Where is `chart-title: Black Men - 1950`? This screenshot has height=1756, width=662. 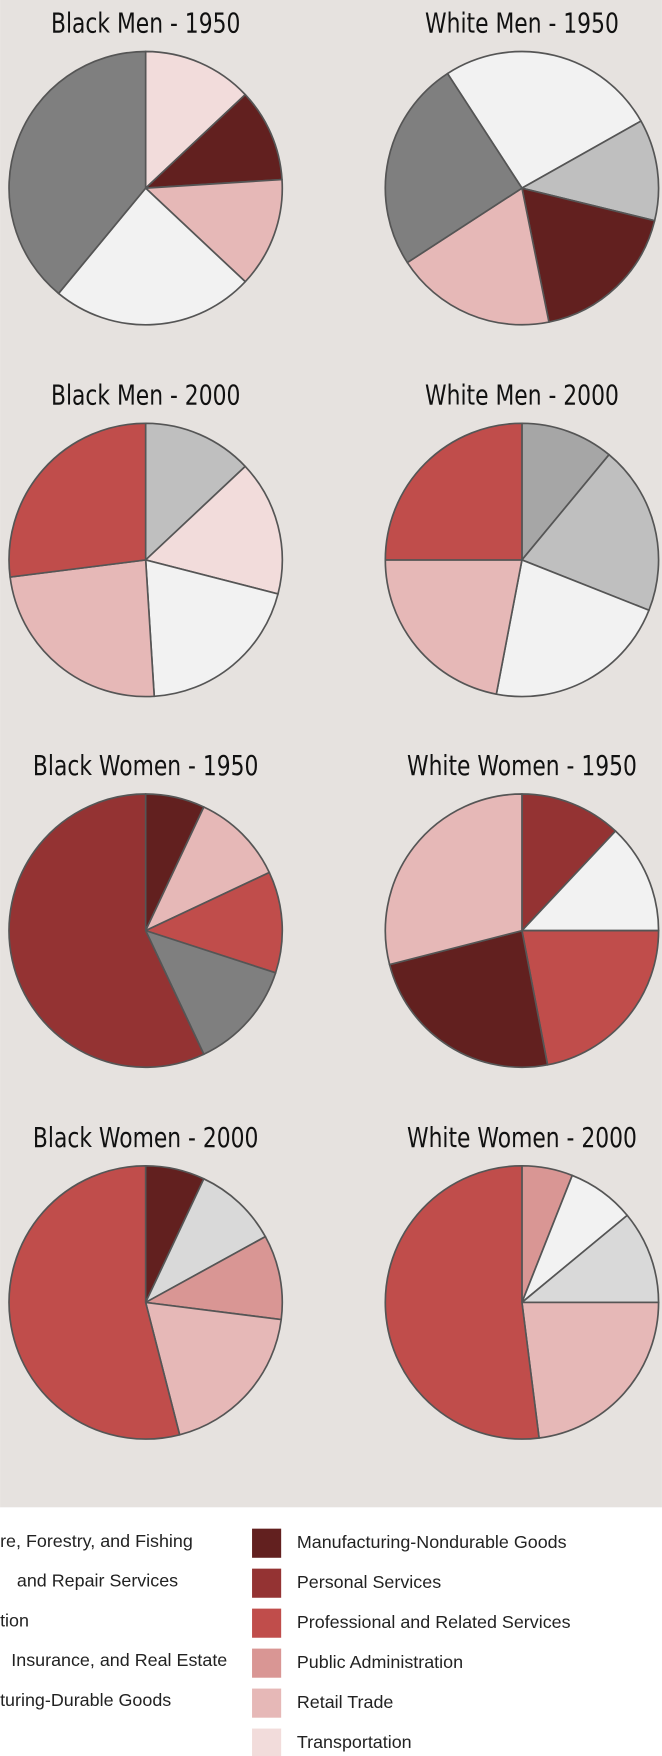
chart-title: Black Men - 1950 is located at coordinates (145, 23).